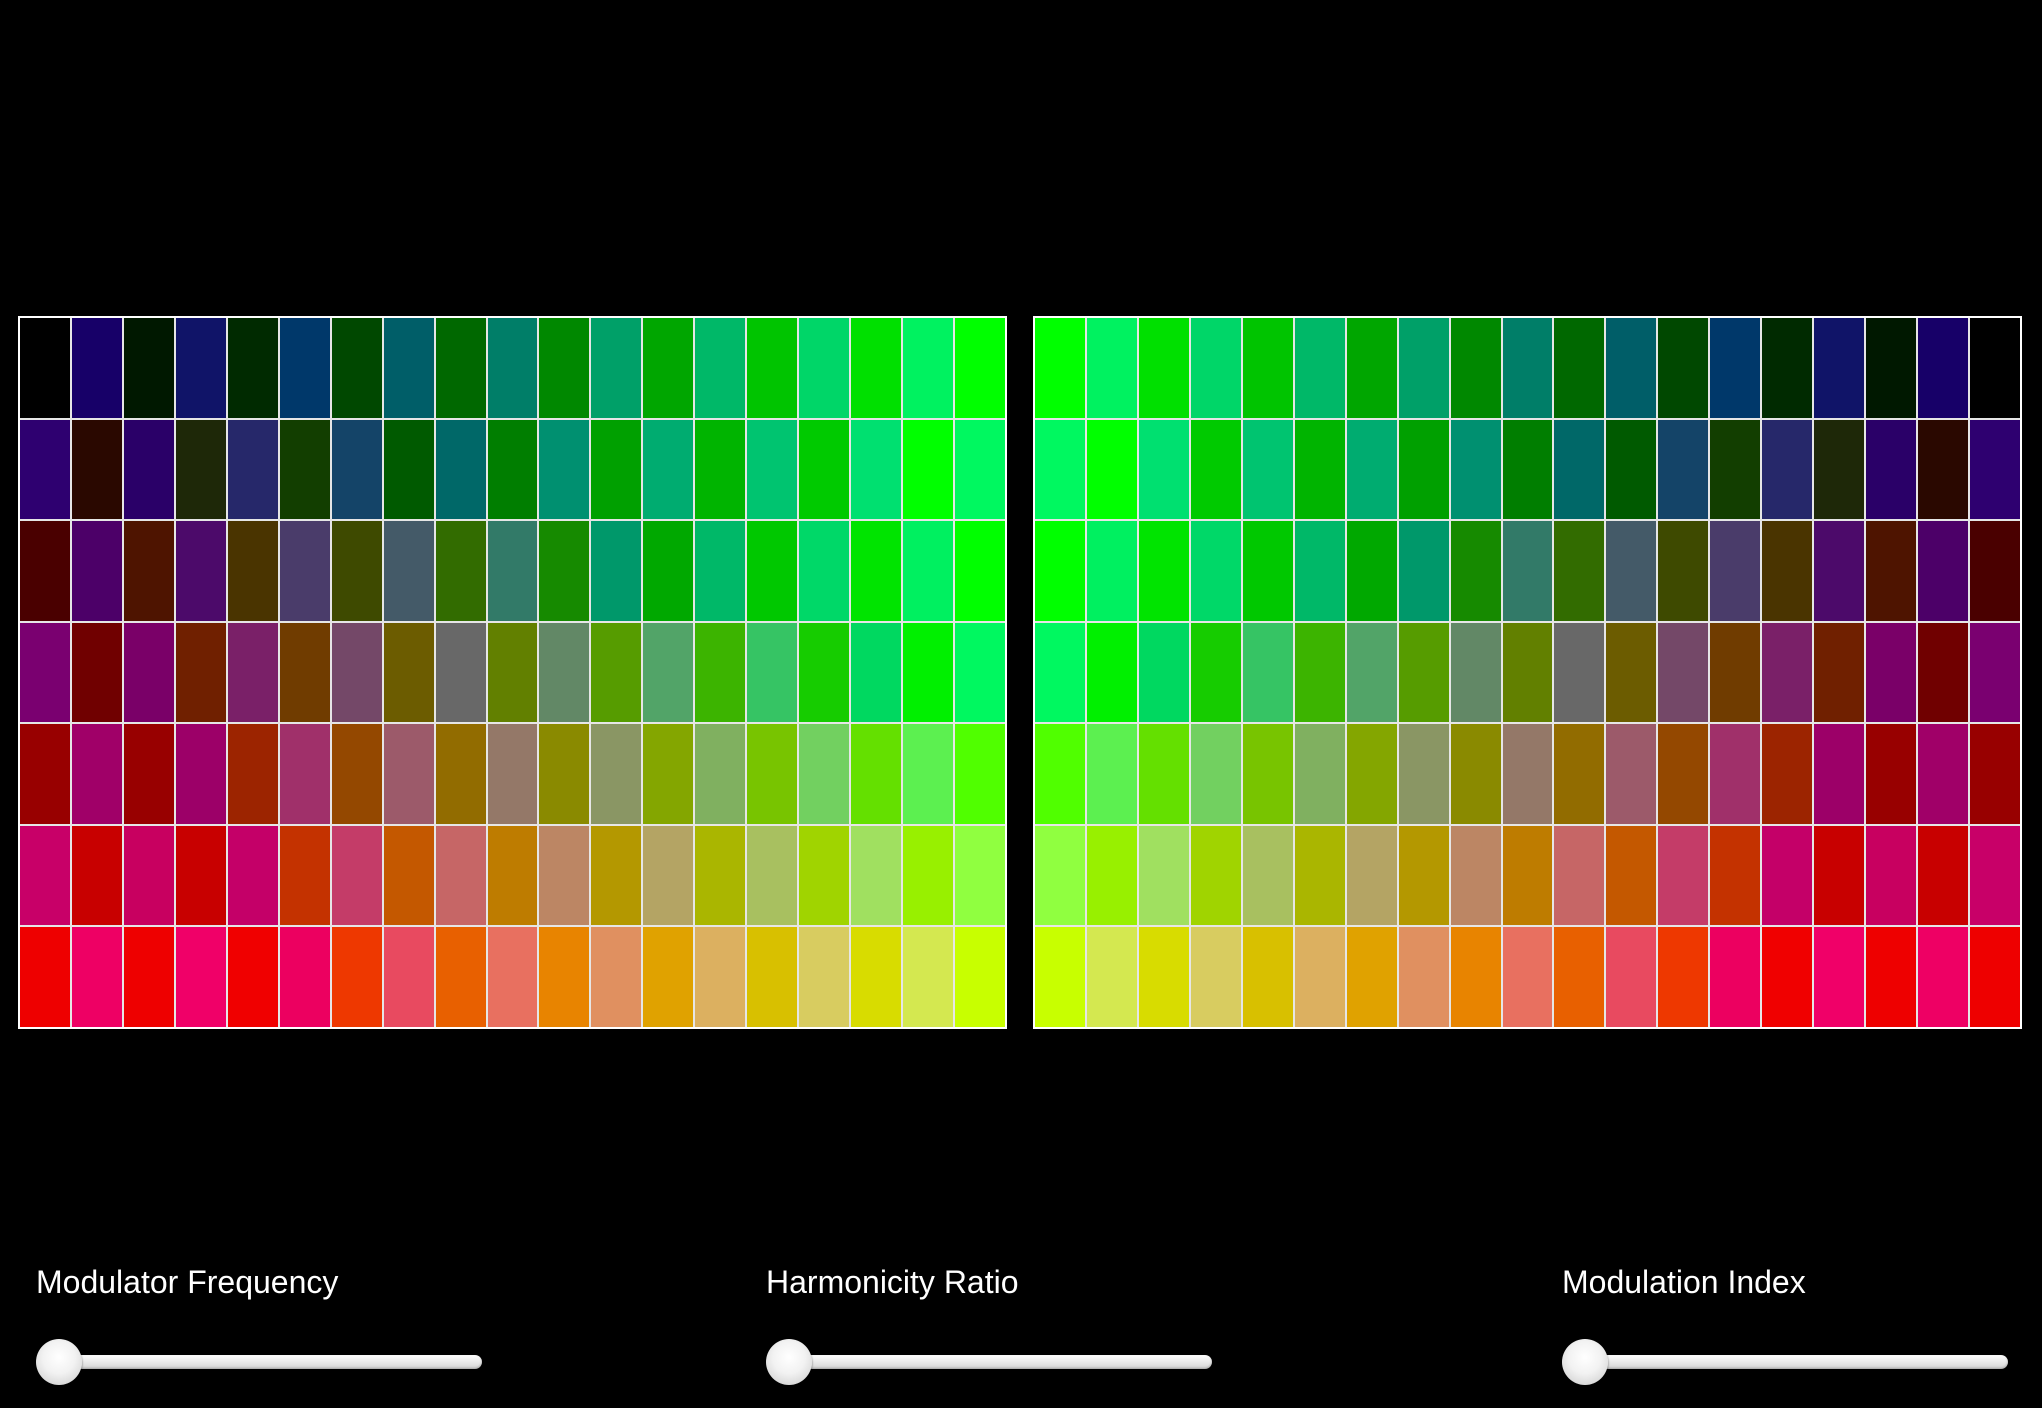 This screenshot has width=2042, height=1408. I want to click on modulation-index-slider, so click(1785, 1362).